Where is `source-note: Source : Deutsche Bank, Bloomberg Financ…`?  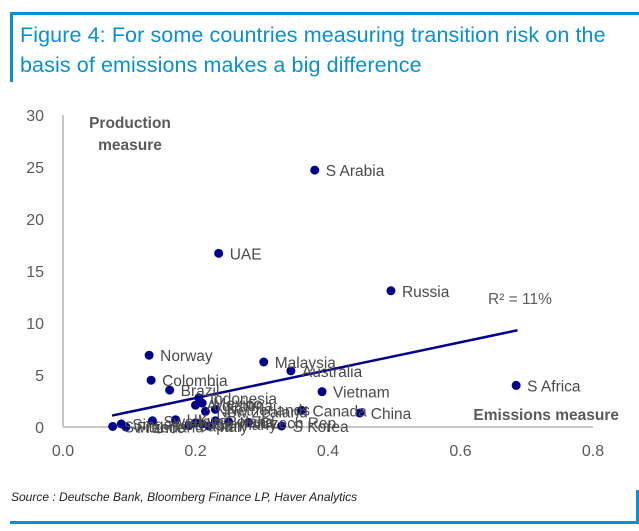 source-note: Source : Deutsche Bank, Bloomberg Financ… is located at coordinates (184, 497).